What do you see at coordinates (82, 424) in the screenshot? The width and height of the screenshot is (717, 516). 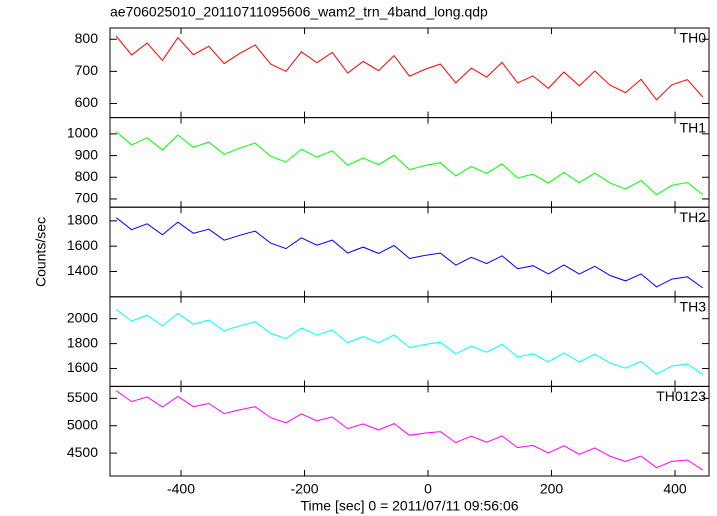 I see `y-tick-label: 5000` at bounding box center [82, 424].